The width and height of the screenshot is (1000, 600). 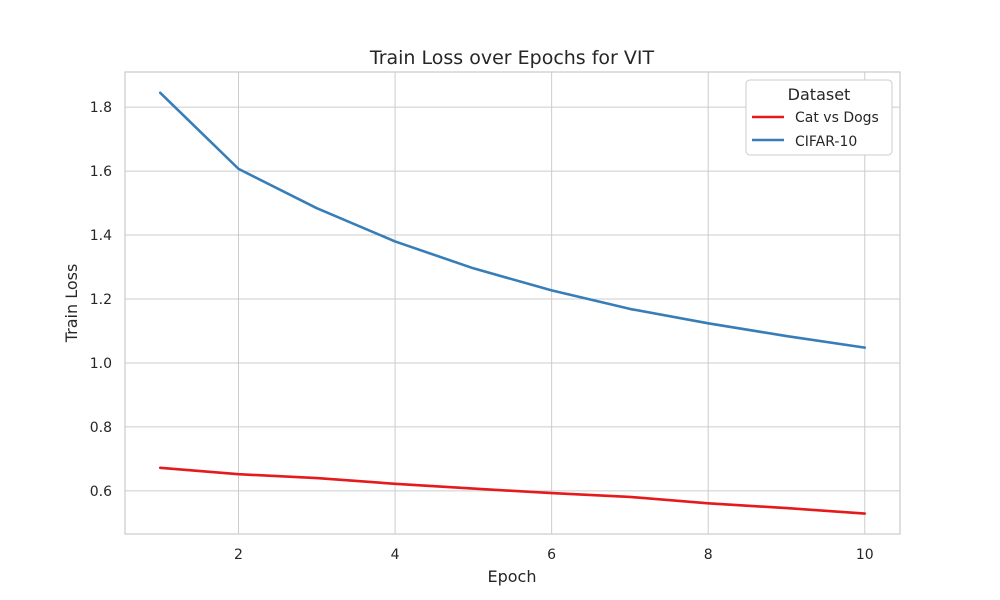 What do you see at coordinates (101, 108) in the screenshot?
I see `y-tick-label: 1.8` at bounding box center [101, 108].